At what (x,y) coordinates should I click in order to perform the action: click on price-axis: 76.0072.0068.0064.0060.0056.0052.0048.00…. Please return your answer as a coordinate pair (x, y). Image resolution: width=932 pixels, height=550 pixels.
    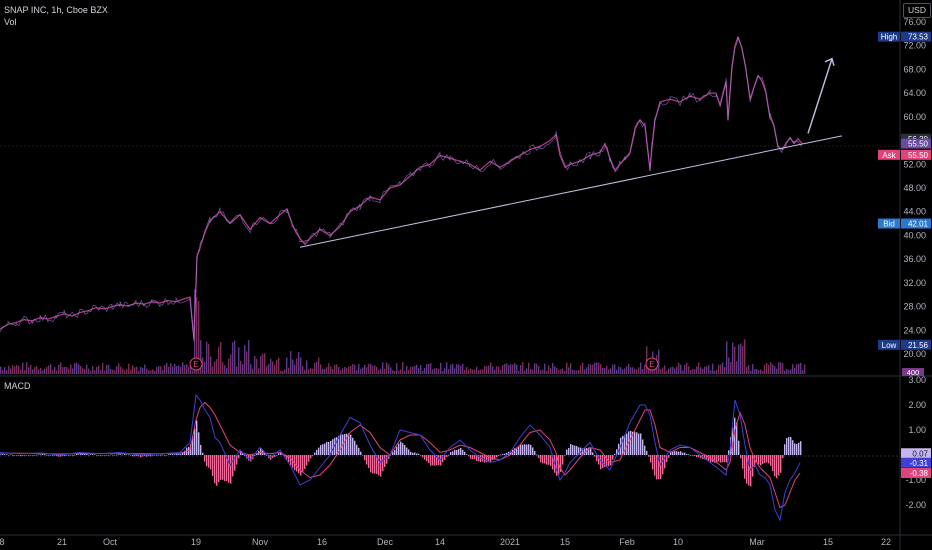
    Looking at the image, I should click on (914, 197).